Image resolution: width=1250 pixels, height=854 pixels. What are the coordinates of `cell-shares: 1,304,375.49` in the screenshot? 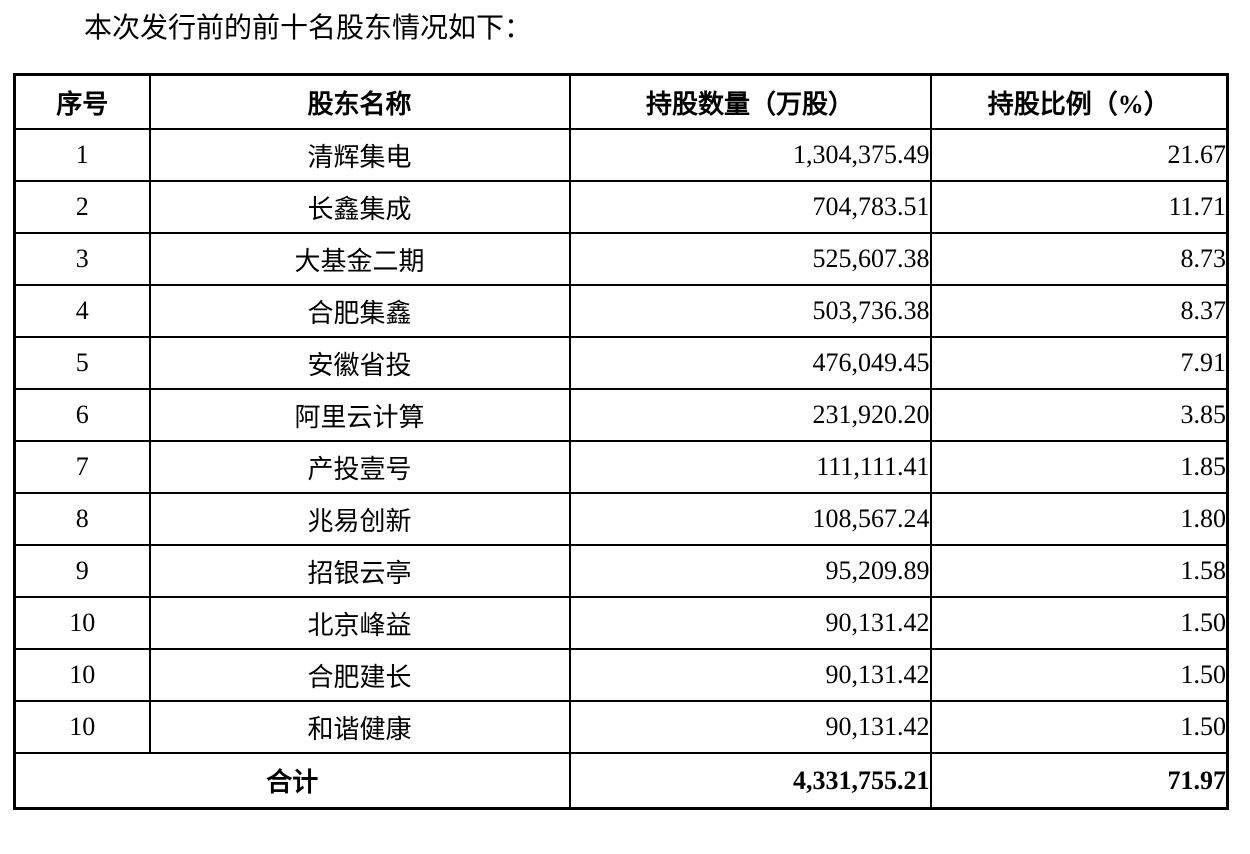 It's located at (750, 155).